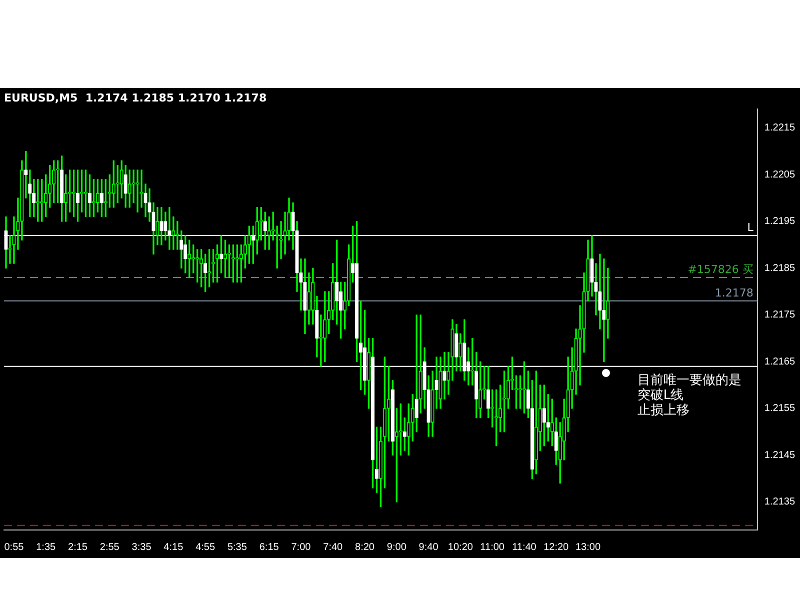  Describe the element at coordinates (524, 547) in the screenshot. I see `x-tick-label: 11:40` at that location.